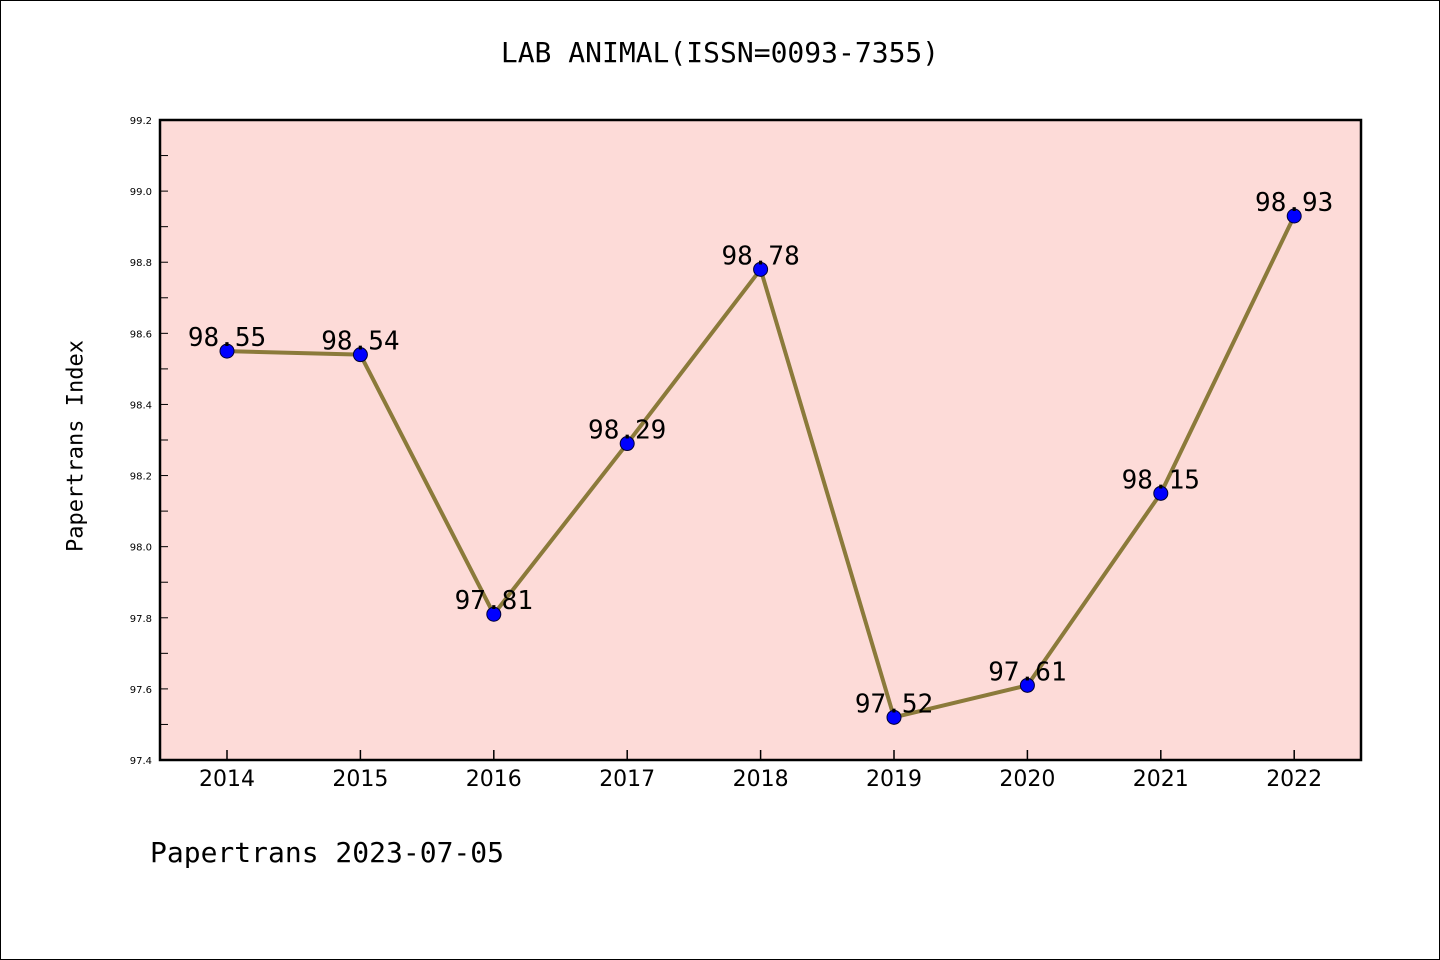 This screenshot has height=960, width=1440. I want to click on data-label: 98.93, so click(1294, 203).